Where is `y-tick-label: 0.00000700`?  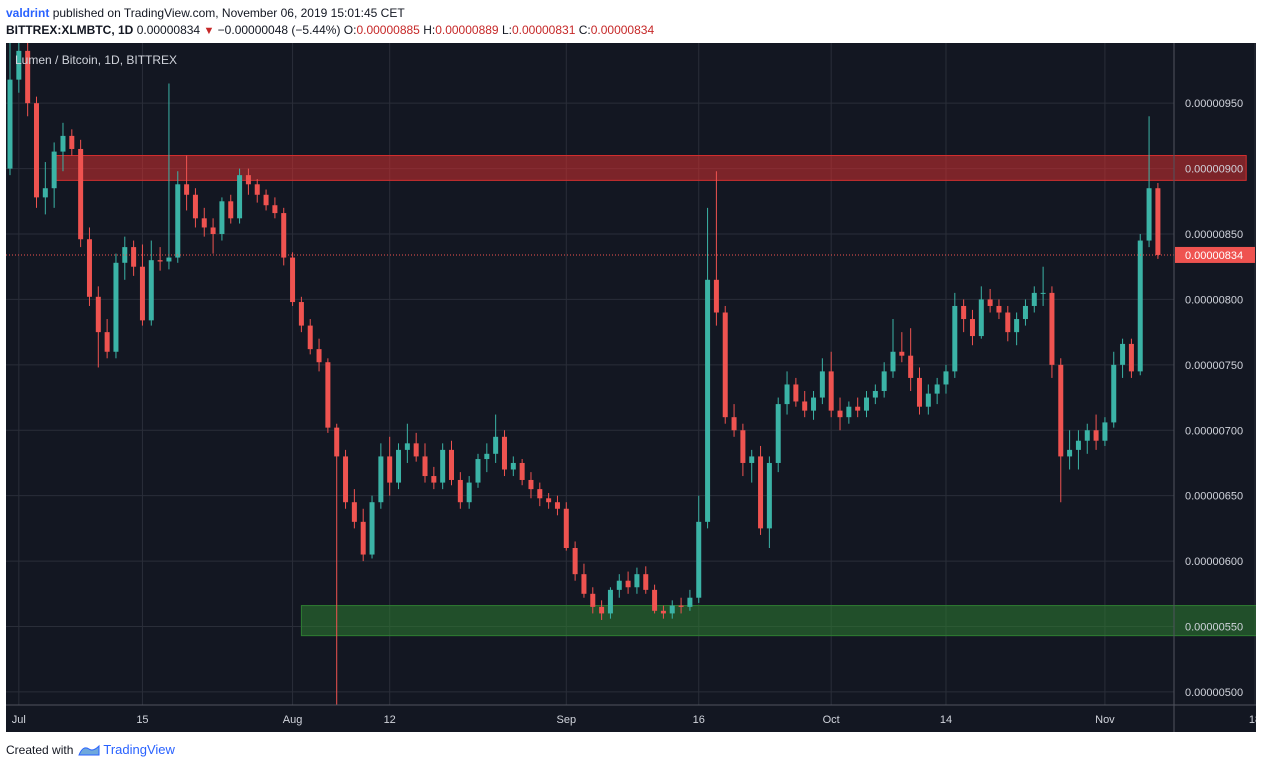 y-tick-label: 0.00000700 is located at coordinates (1214, 431).